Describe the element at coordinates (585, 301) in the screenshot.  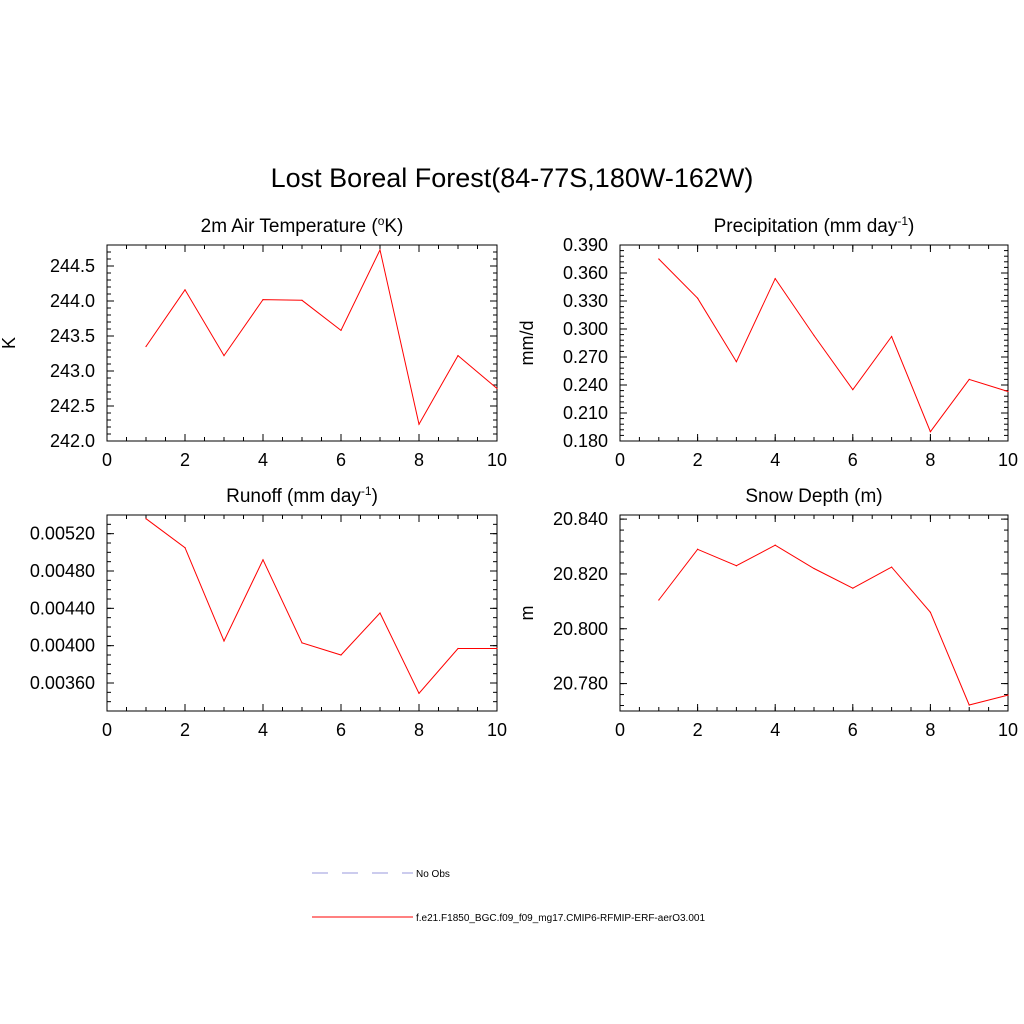
I see `y-tick-label: 0.330` at that location.